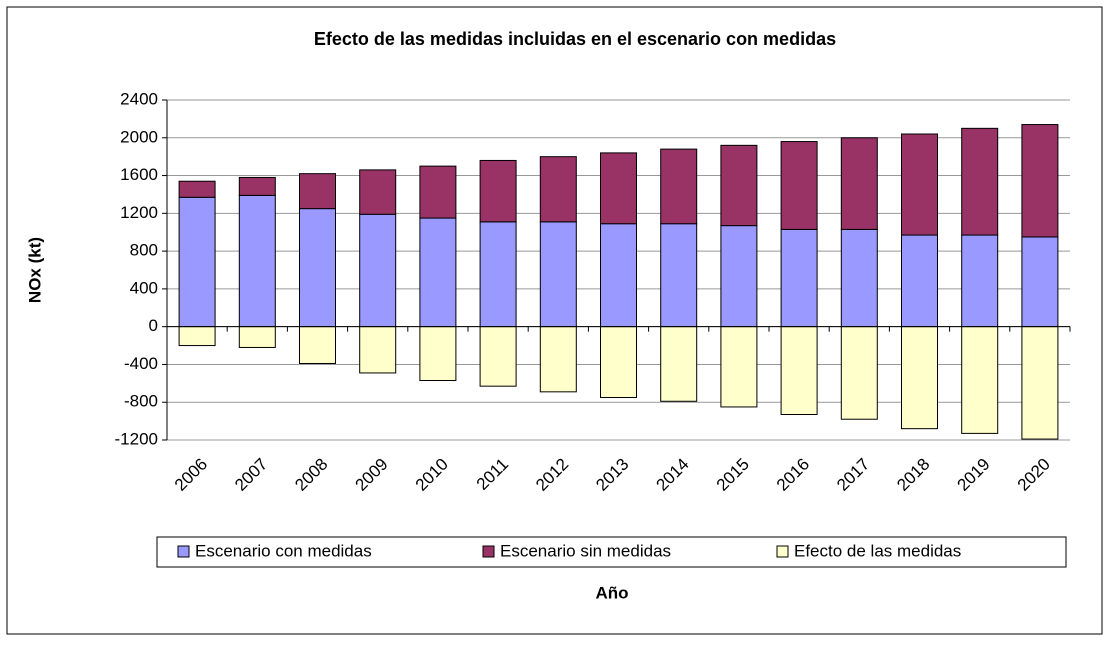 The height and width of the screenshot is (646, 1109). Describe the element at coordinates (141, 363) in the screenshot. I see `y-tick-label: -400` at that location.